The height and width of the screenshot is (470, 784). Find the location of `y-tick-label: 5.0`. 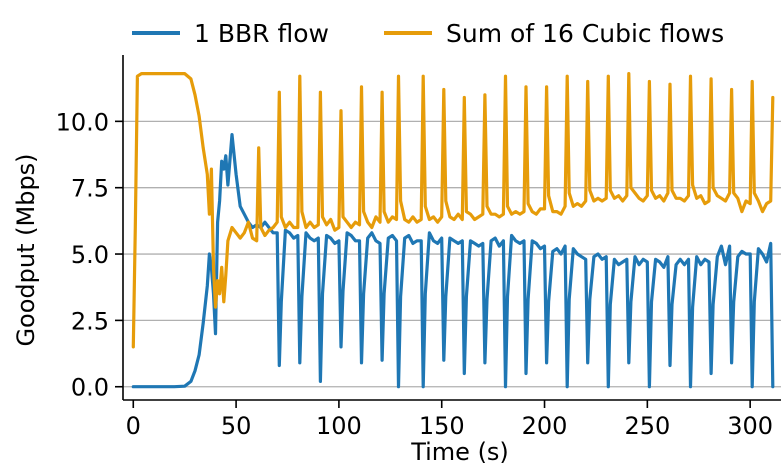

y-tick-label: 5.0 is located at coordinates (90, 255).